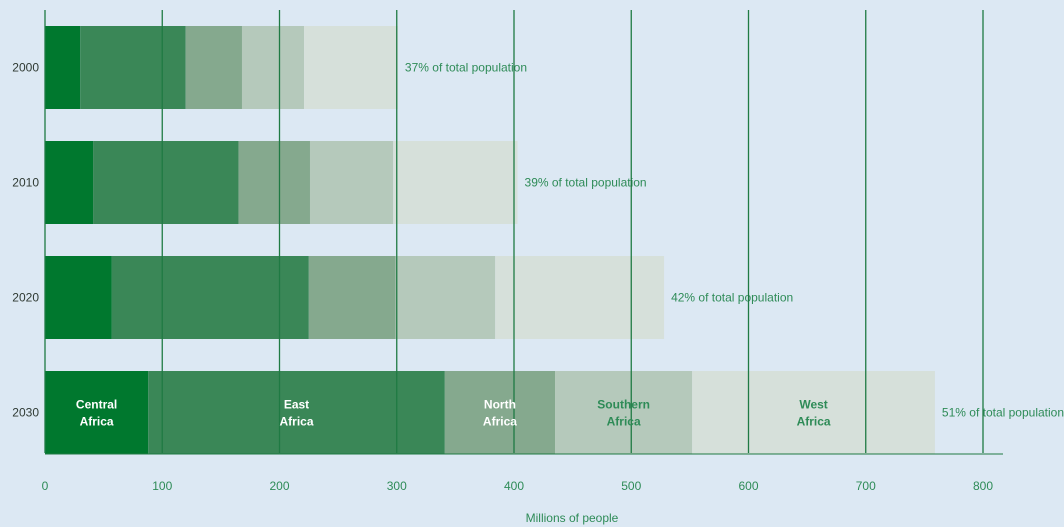  Describe the element at coordinates (631, 486) in the screenshot. I see `x-tick-label-500: 500` at that location.